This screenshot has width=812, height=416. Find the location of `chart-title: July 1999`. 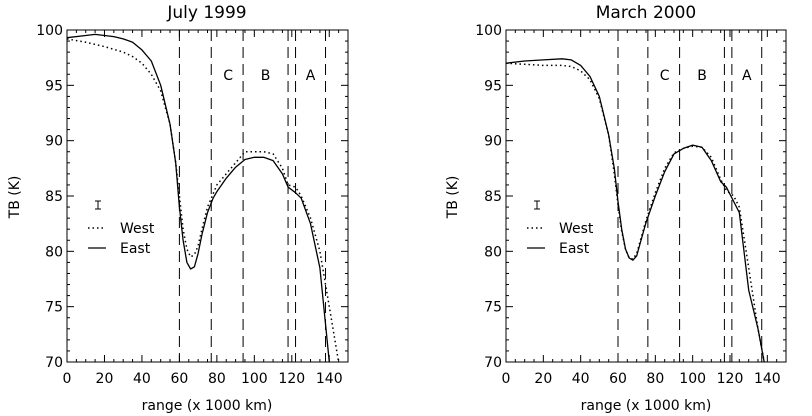

chart-title: July 1999 is located at coordinates (206, 13).